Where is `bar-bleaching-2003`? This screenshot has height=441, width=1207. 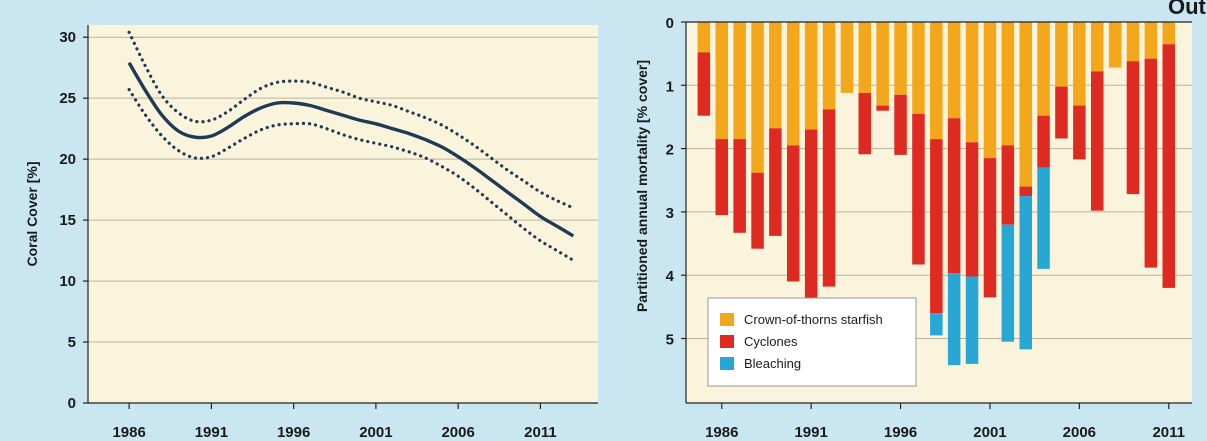 bar-bleaching-2003 is located at coordinates (1025, 273).